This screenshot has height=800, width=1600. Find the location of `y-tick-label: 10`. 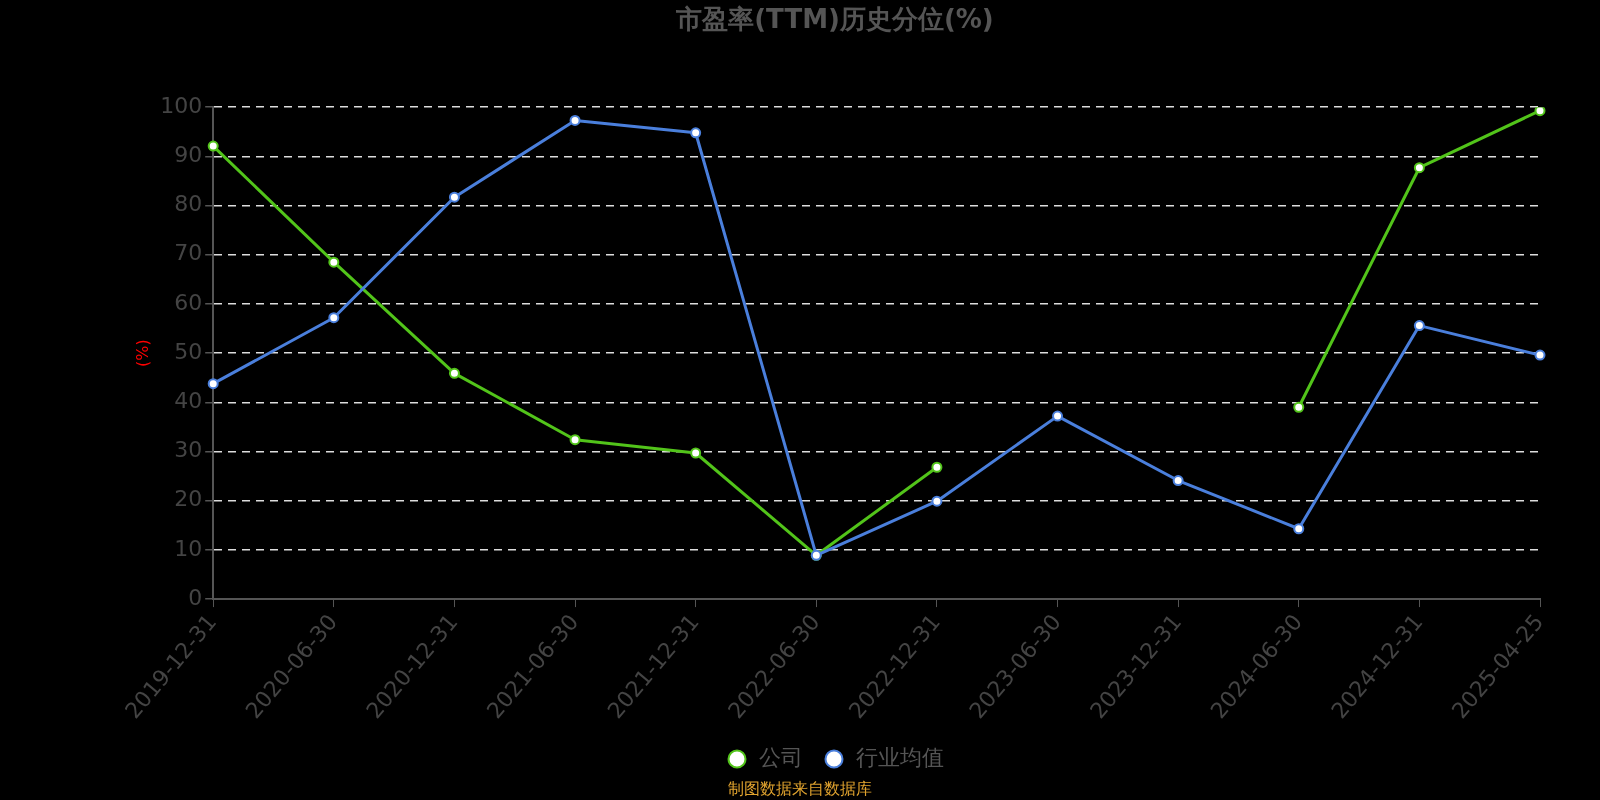

y-tick-label: 10 is located at coordinates (188, 548).